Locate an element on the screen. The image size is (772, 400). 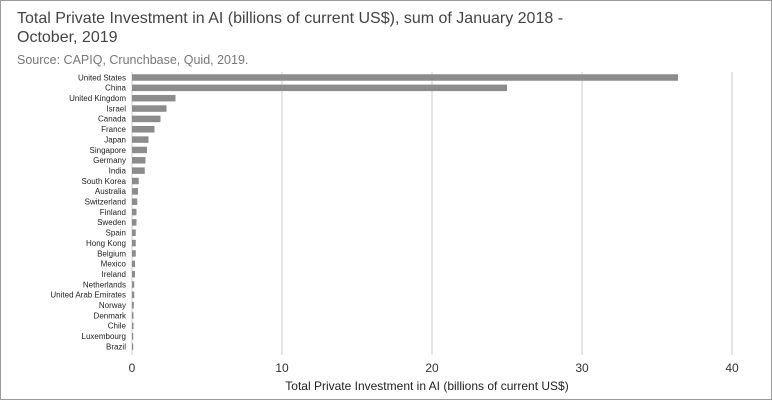
category-label: Canada is located at coordinates (112, 119).